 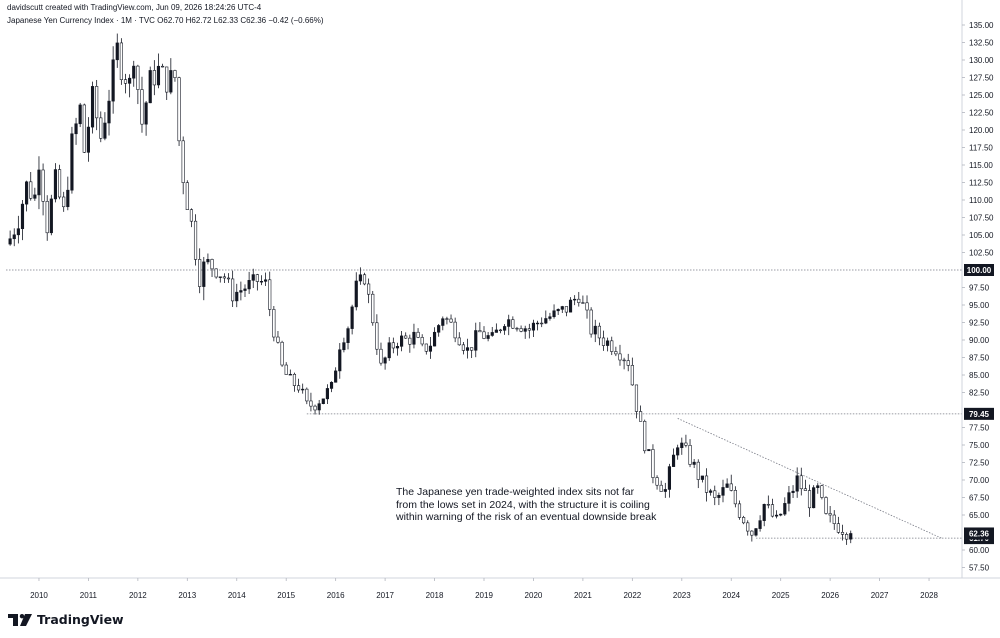 I want to click on time-tick-label: 2023, so click(x=682, y=595).